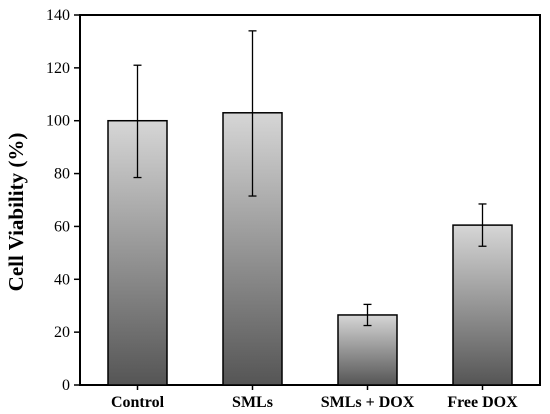 Image resolution: width=550 pixels, height=414 pixels. I want to click on x-tick-label: SMLs, so click(252, 402).